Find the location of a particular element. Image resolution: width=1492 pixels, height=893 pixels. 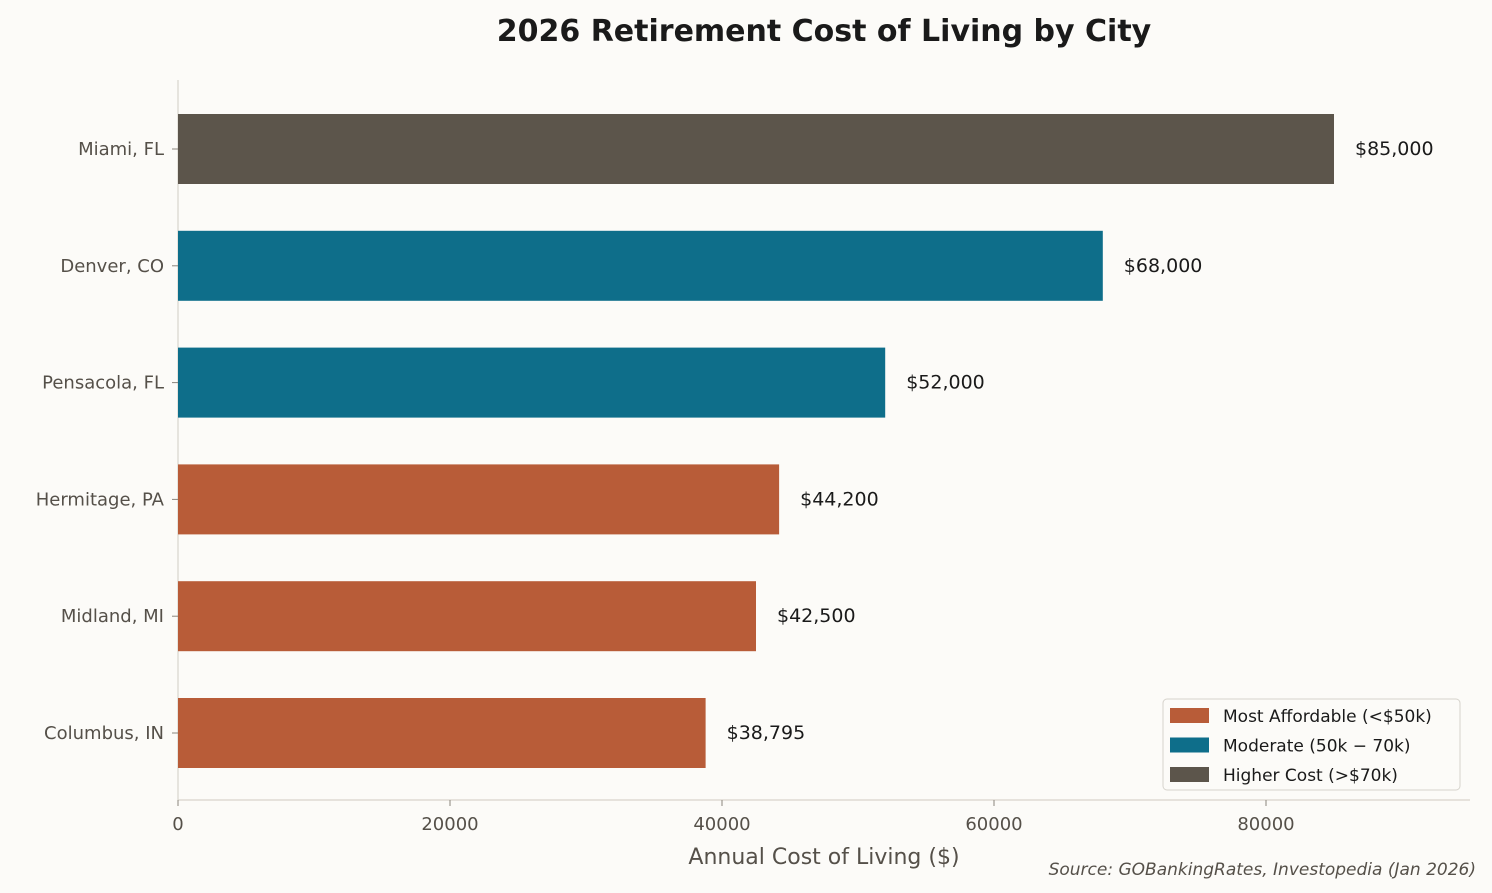

data-label: $68,000 is located at coordinates (1163, 266).